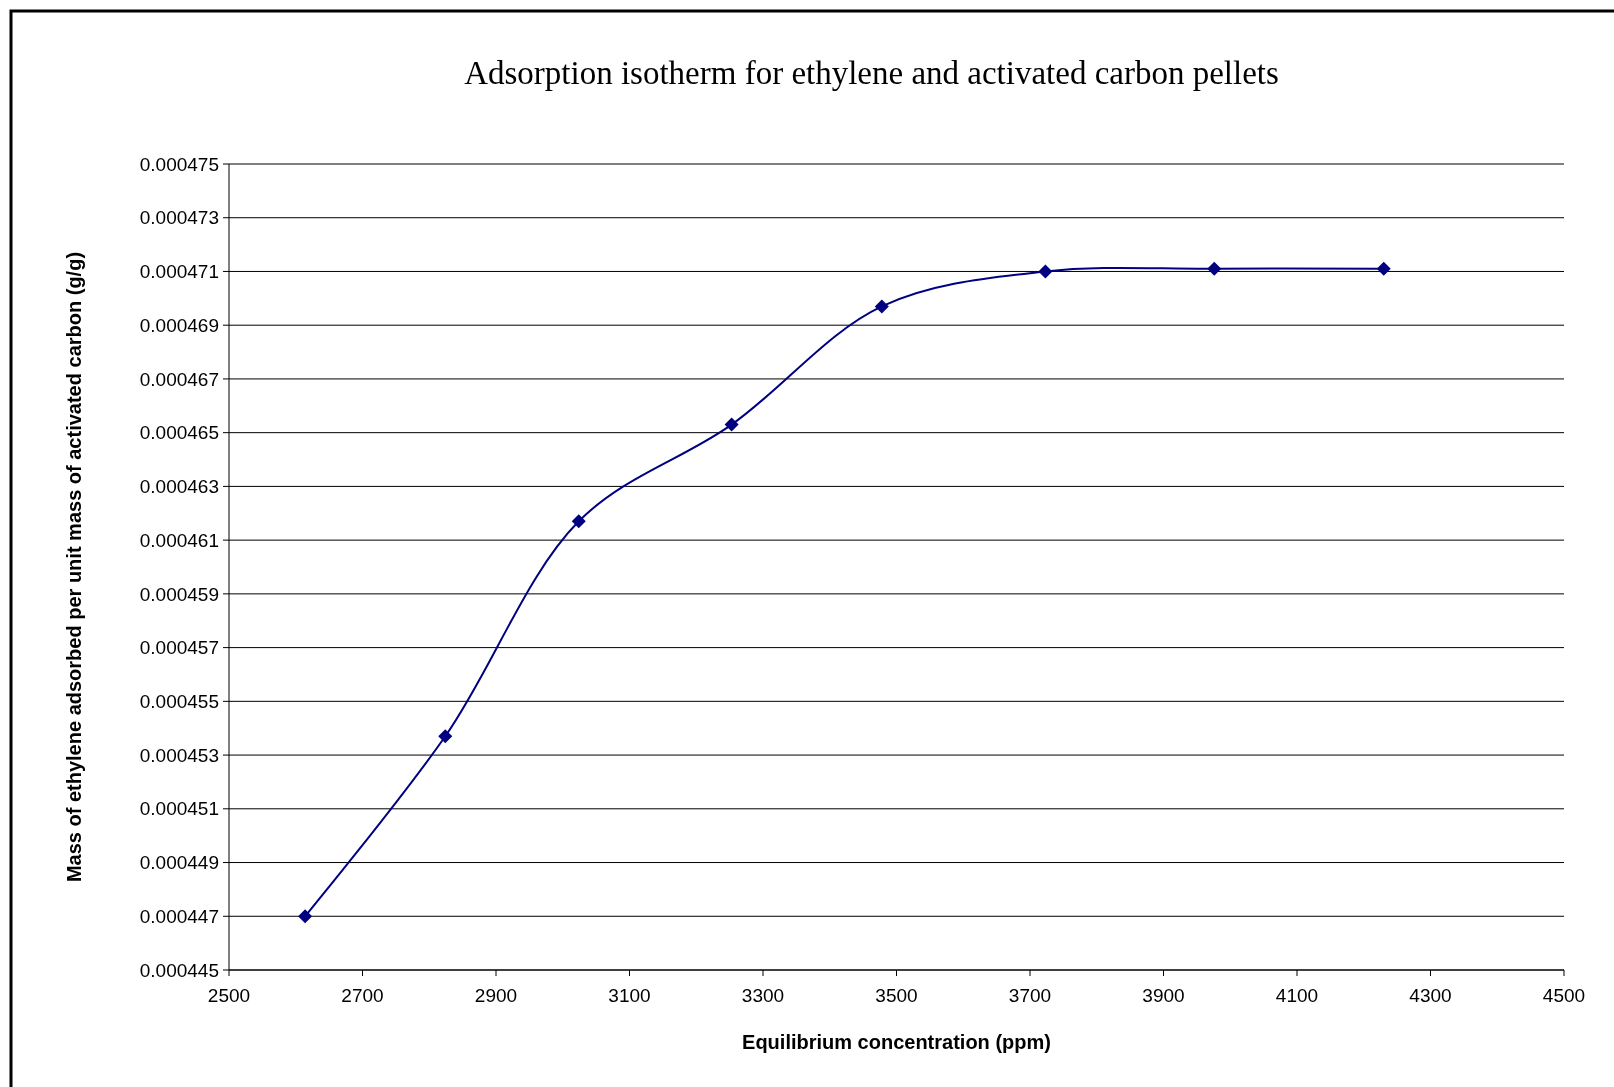  Describe the element at coordinates (179, 863) in the screenshot. I see `y-tick-label: 0.000449` at that location.